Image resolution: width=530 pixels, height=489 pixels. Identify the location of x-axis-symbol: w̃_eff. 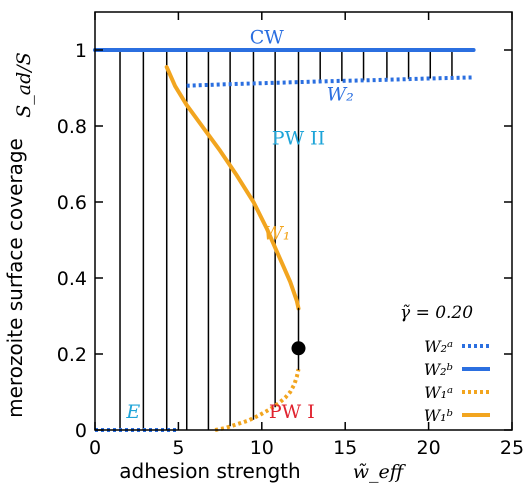
(380, 472).